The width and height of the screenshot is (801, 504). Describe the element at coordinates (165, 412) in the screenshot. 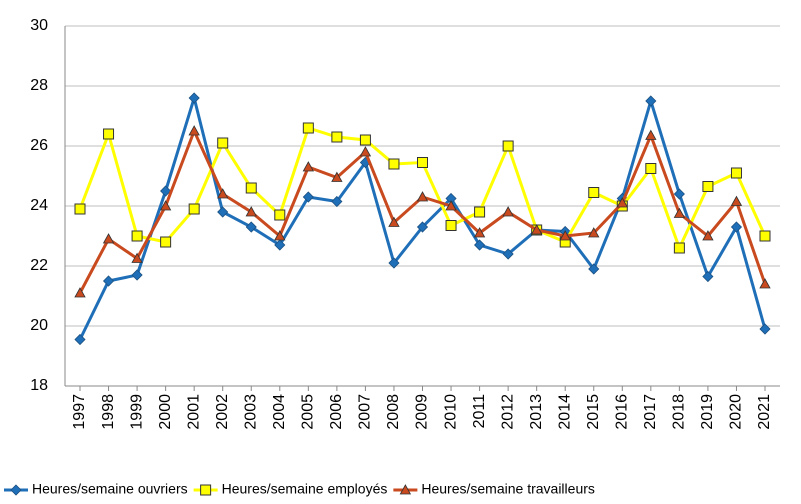

I see `x-tick-label: 2000` at that location.